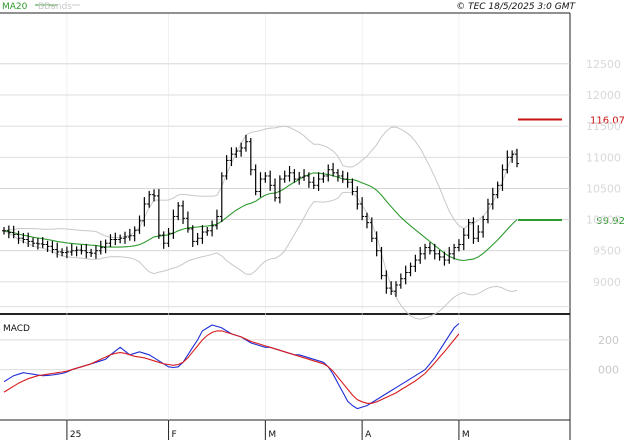 The width and height of the screenshot is (627, 445). I want to click on price-tick-label: 11500, so click(603, 126).